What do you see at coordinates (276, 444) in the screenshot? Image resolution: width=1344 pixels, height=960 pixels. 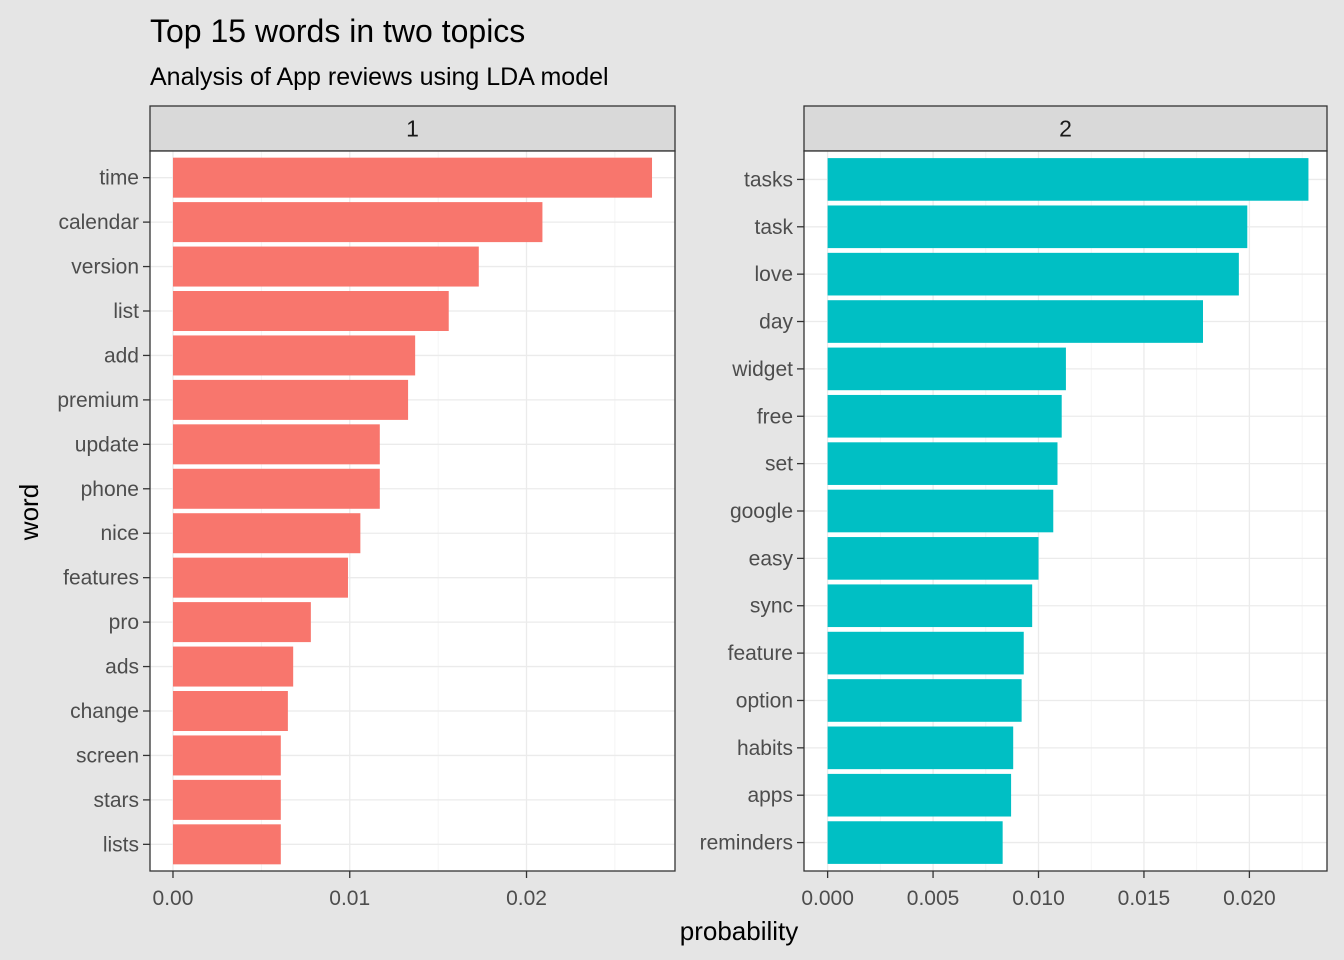 I see `bar-update` at bounding box center [276, 444].